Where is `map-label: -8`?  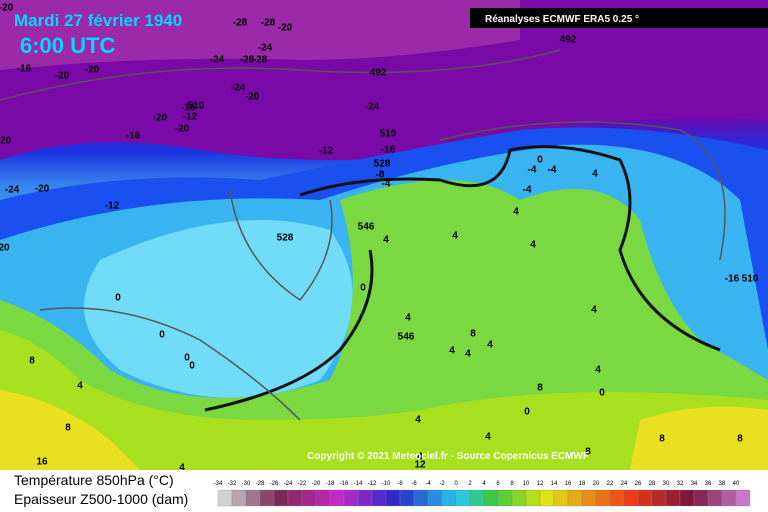
map-label: -8 is located at coordinates (380, 175).